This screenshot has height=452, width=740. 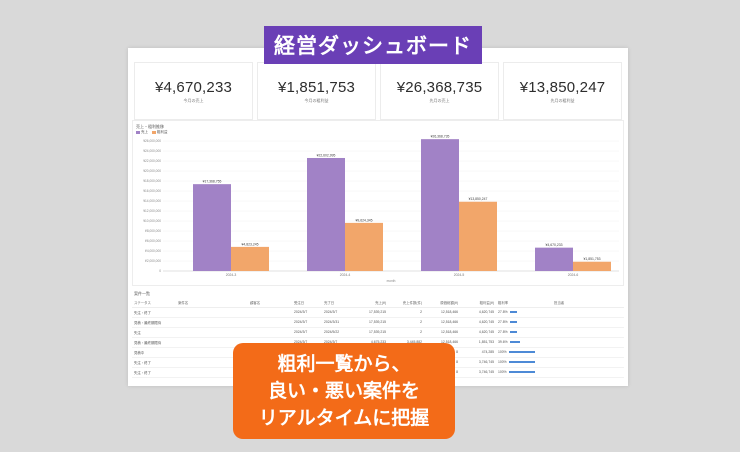 I want to click on cell-complete-date: 2024/3/7, so click(x=337, y=312).